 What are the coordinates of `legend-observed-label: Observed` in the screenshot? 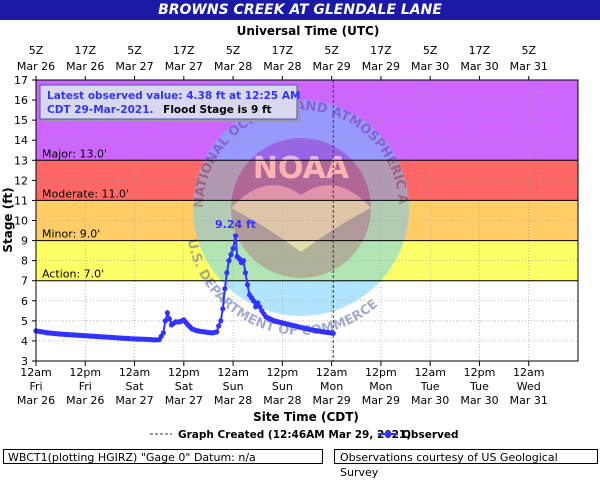 It's located at (430, 435).